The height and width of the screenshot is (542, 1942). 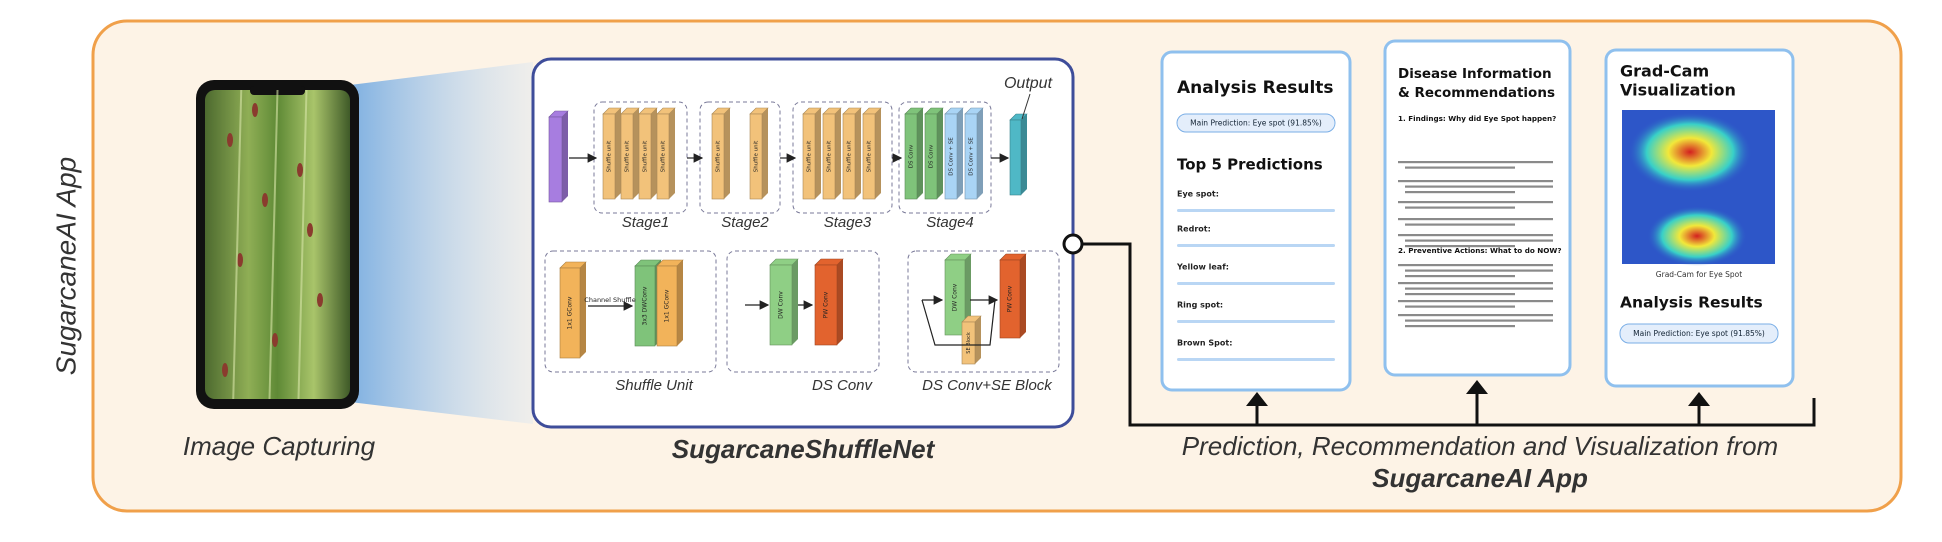 I want to click on footer-app: SugarcaneAI App, so click(x=1480, y=478).